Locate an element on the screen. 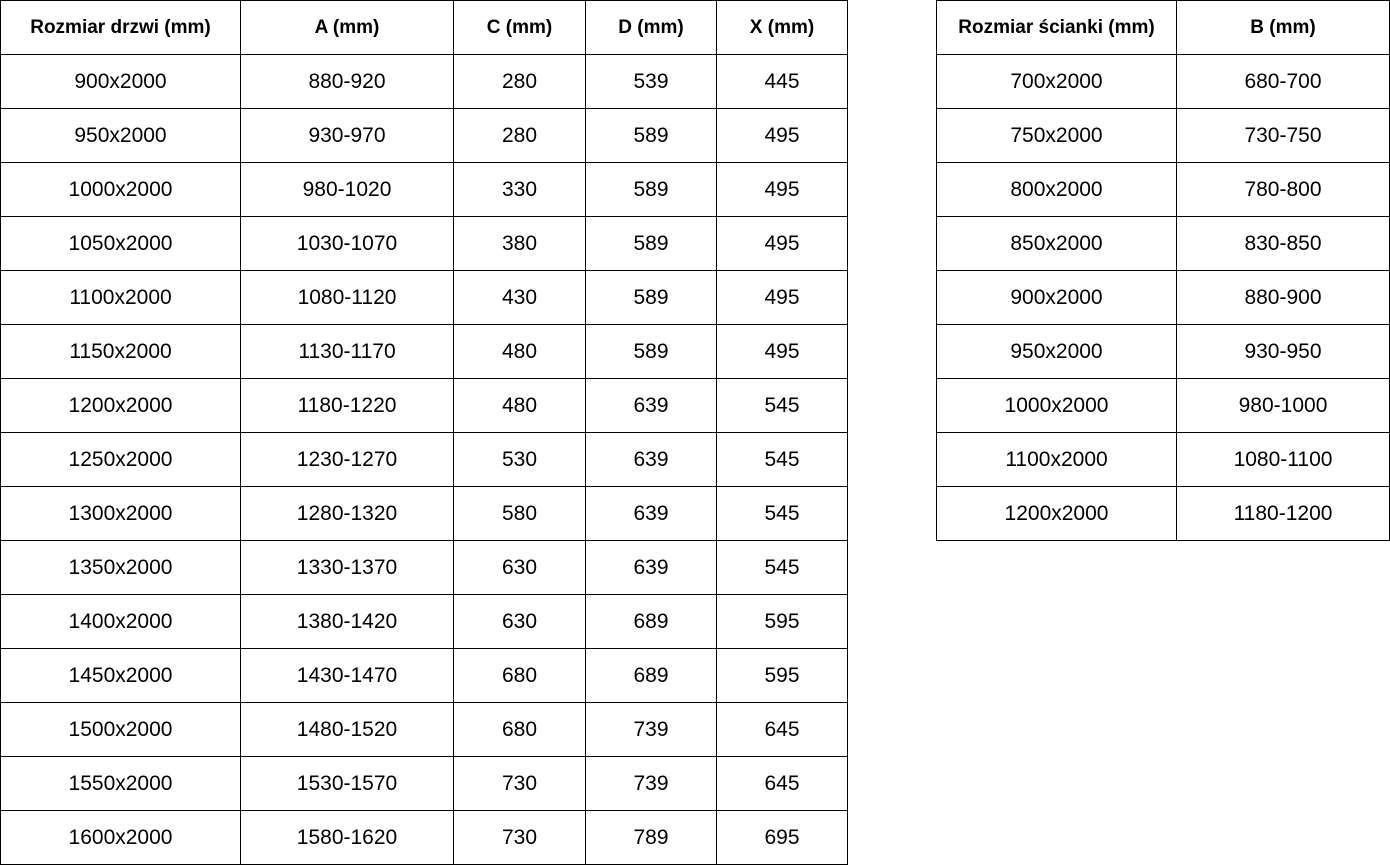 Image resolution: width=1390 pixels, height=865 pixels. table-cell: 980-1020 is located at coordinates (347, 189).